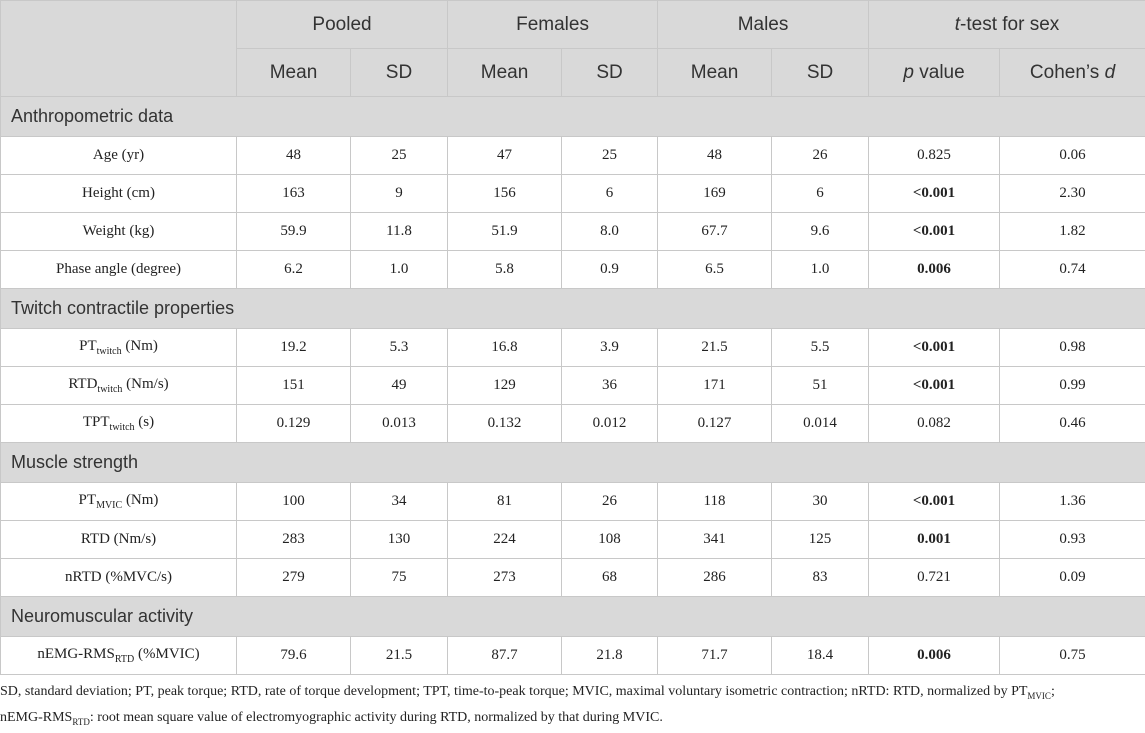 This screenshot has width=1145, height=733. I want to click on subheader-mean: Mean, so click(294, 73).